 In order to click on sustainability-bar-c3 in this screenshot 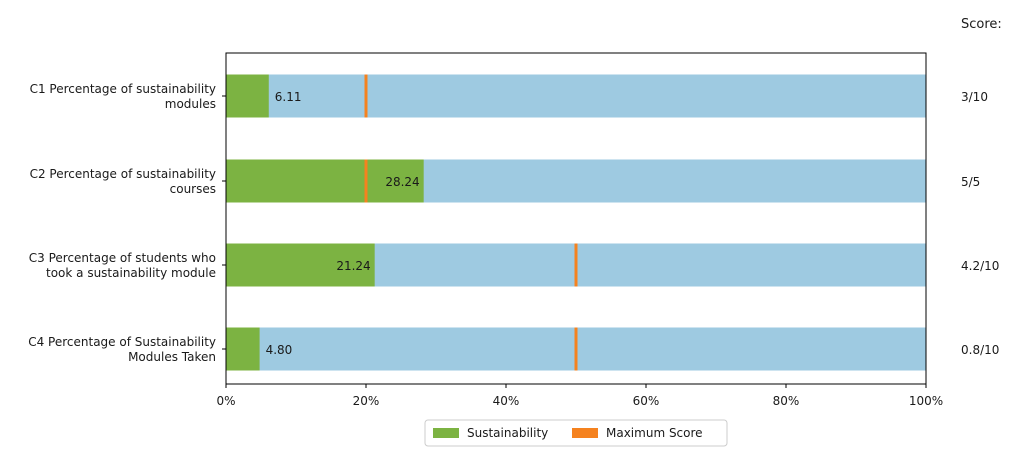, I will do `click(300, 265)`.